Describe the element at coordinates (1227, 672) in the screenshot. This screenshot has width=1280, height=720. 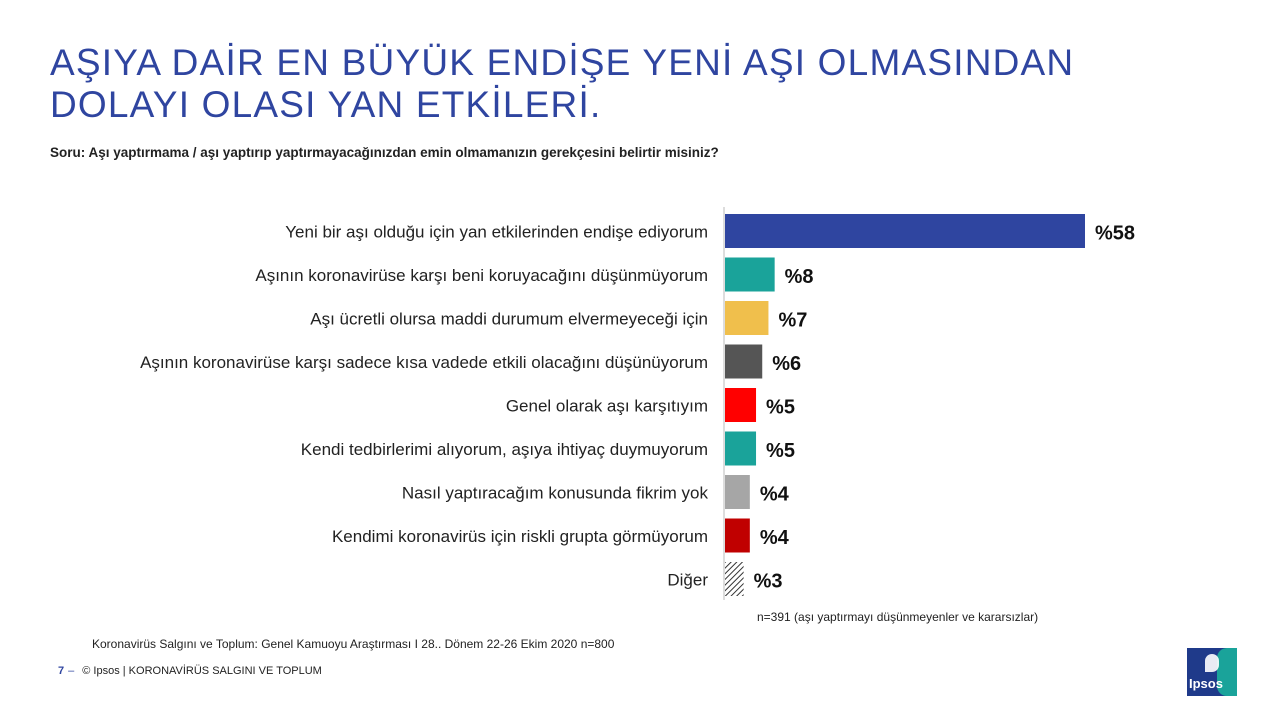
I see `logo-accent-shape` at that location.